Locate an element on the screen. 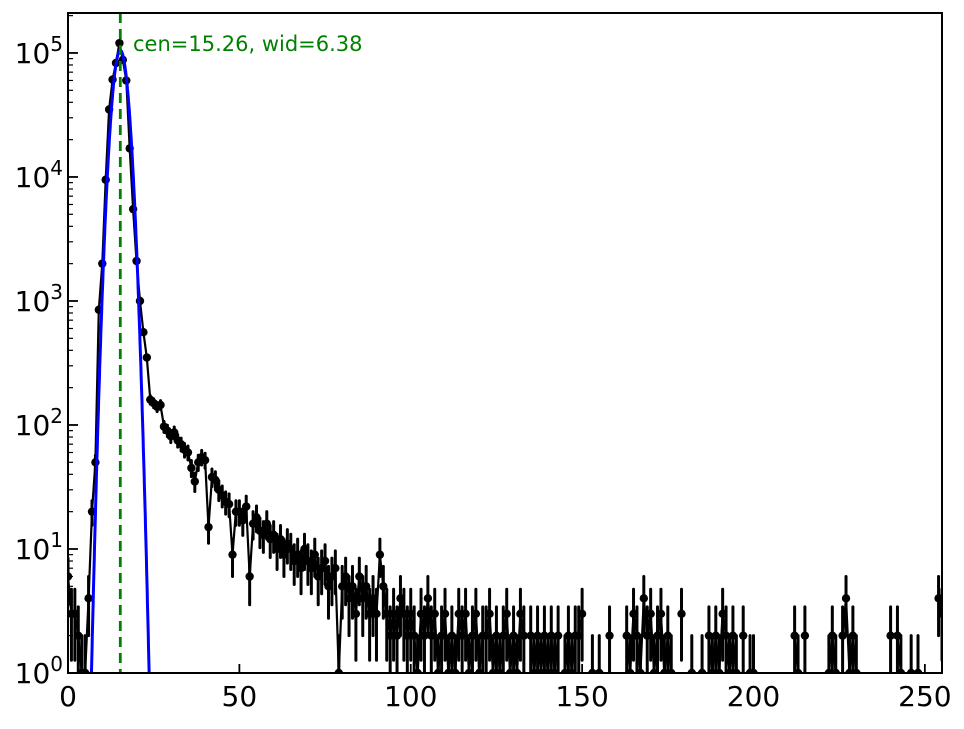 The height and width of the screenshot is (729, 964). x-tick-label: 200 is located at coordinates (753, 696).